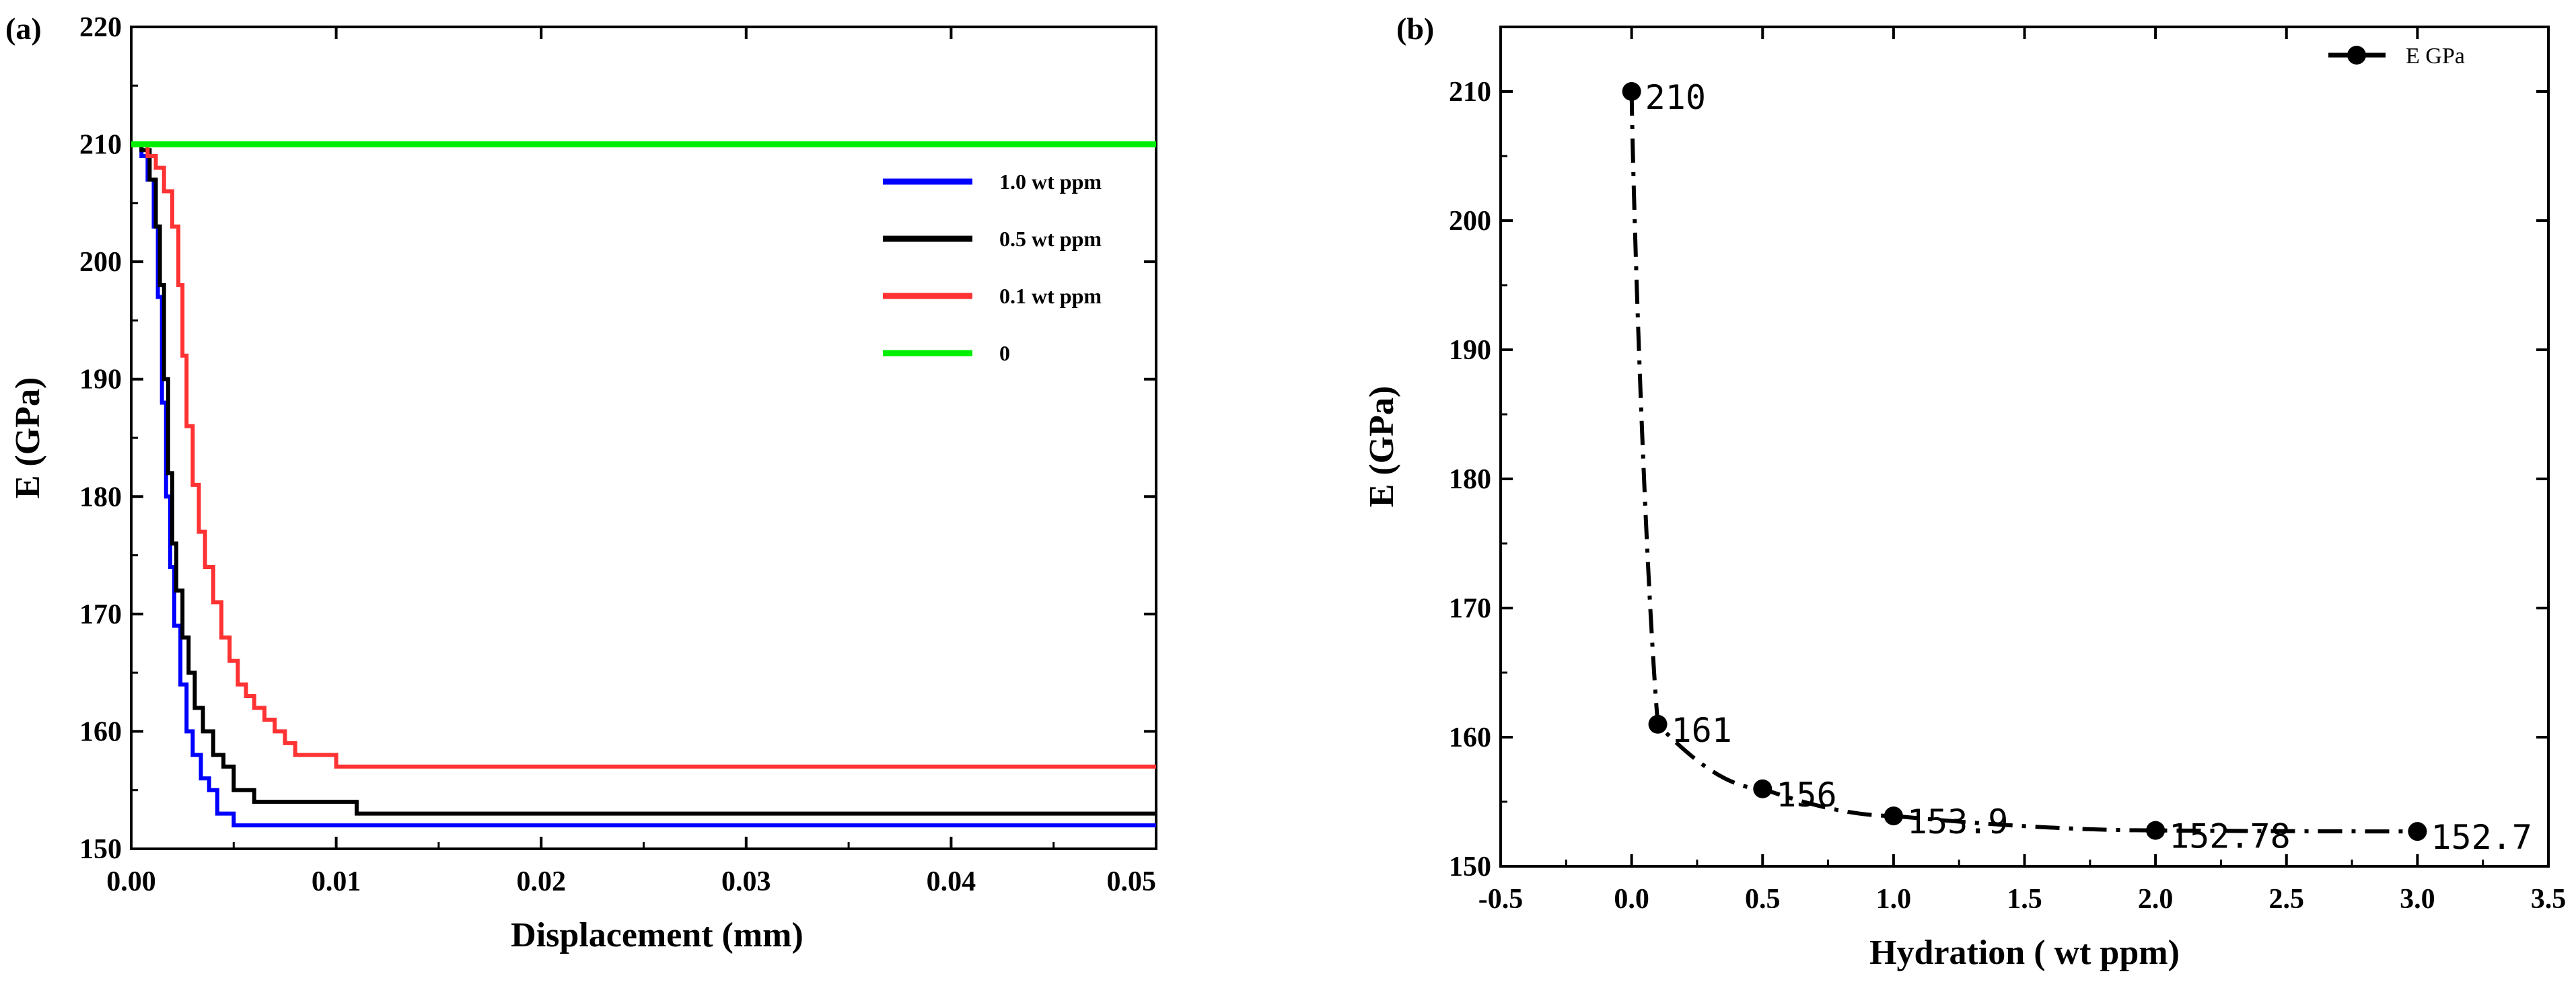  What do you see at coordinates (1132, 881) in the screenshot?
I see `x-tick-label: 0.05` at bounding box center [1132, 881].